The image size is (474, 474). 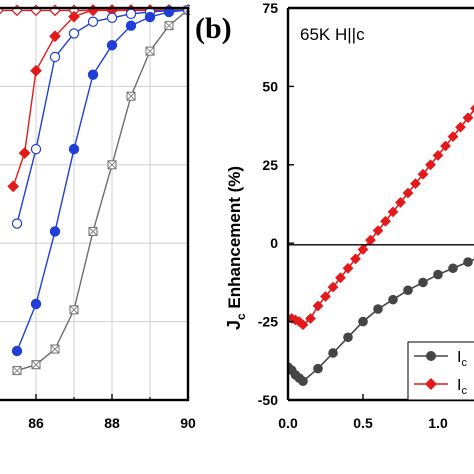 I want to click on x-tick-label: 86, so click(x=36, y=423).